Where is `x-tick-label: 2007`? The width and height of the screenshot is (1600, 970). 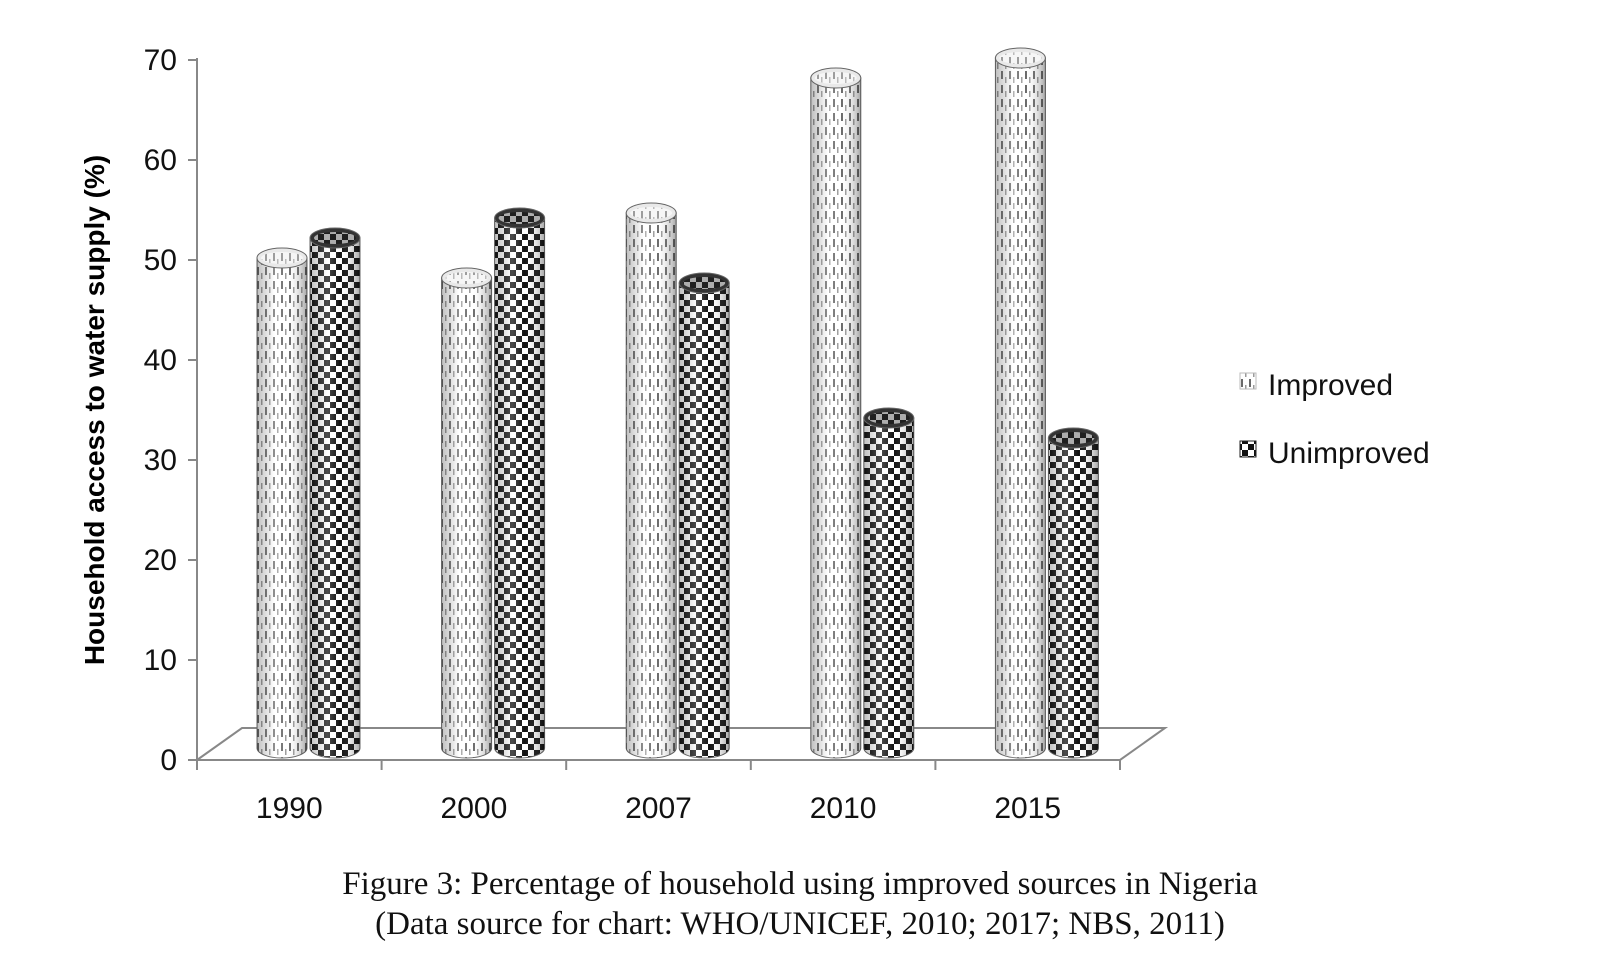 x-tick-label: 2007 is located at coordinates (658, 808).